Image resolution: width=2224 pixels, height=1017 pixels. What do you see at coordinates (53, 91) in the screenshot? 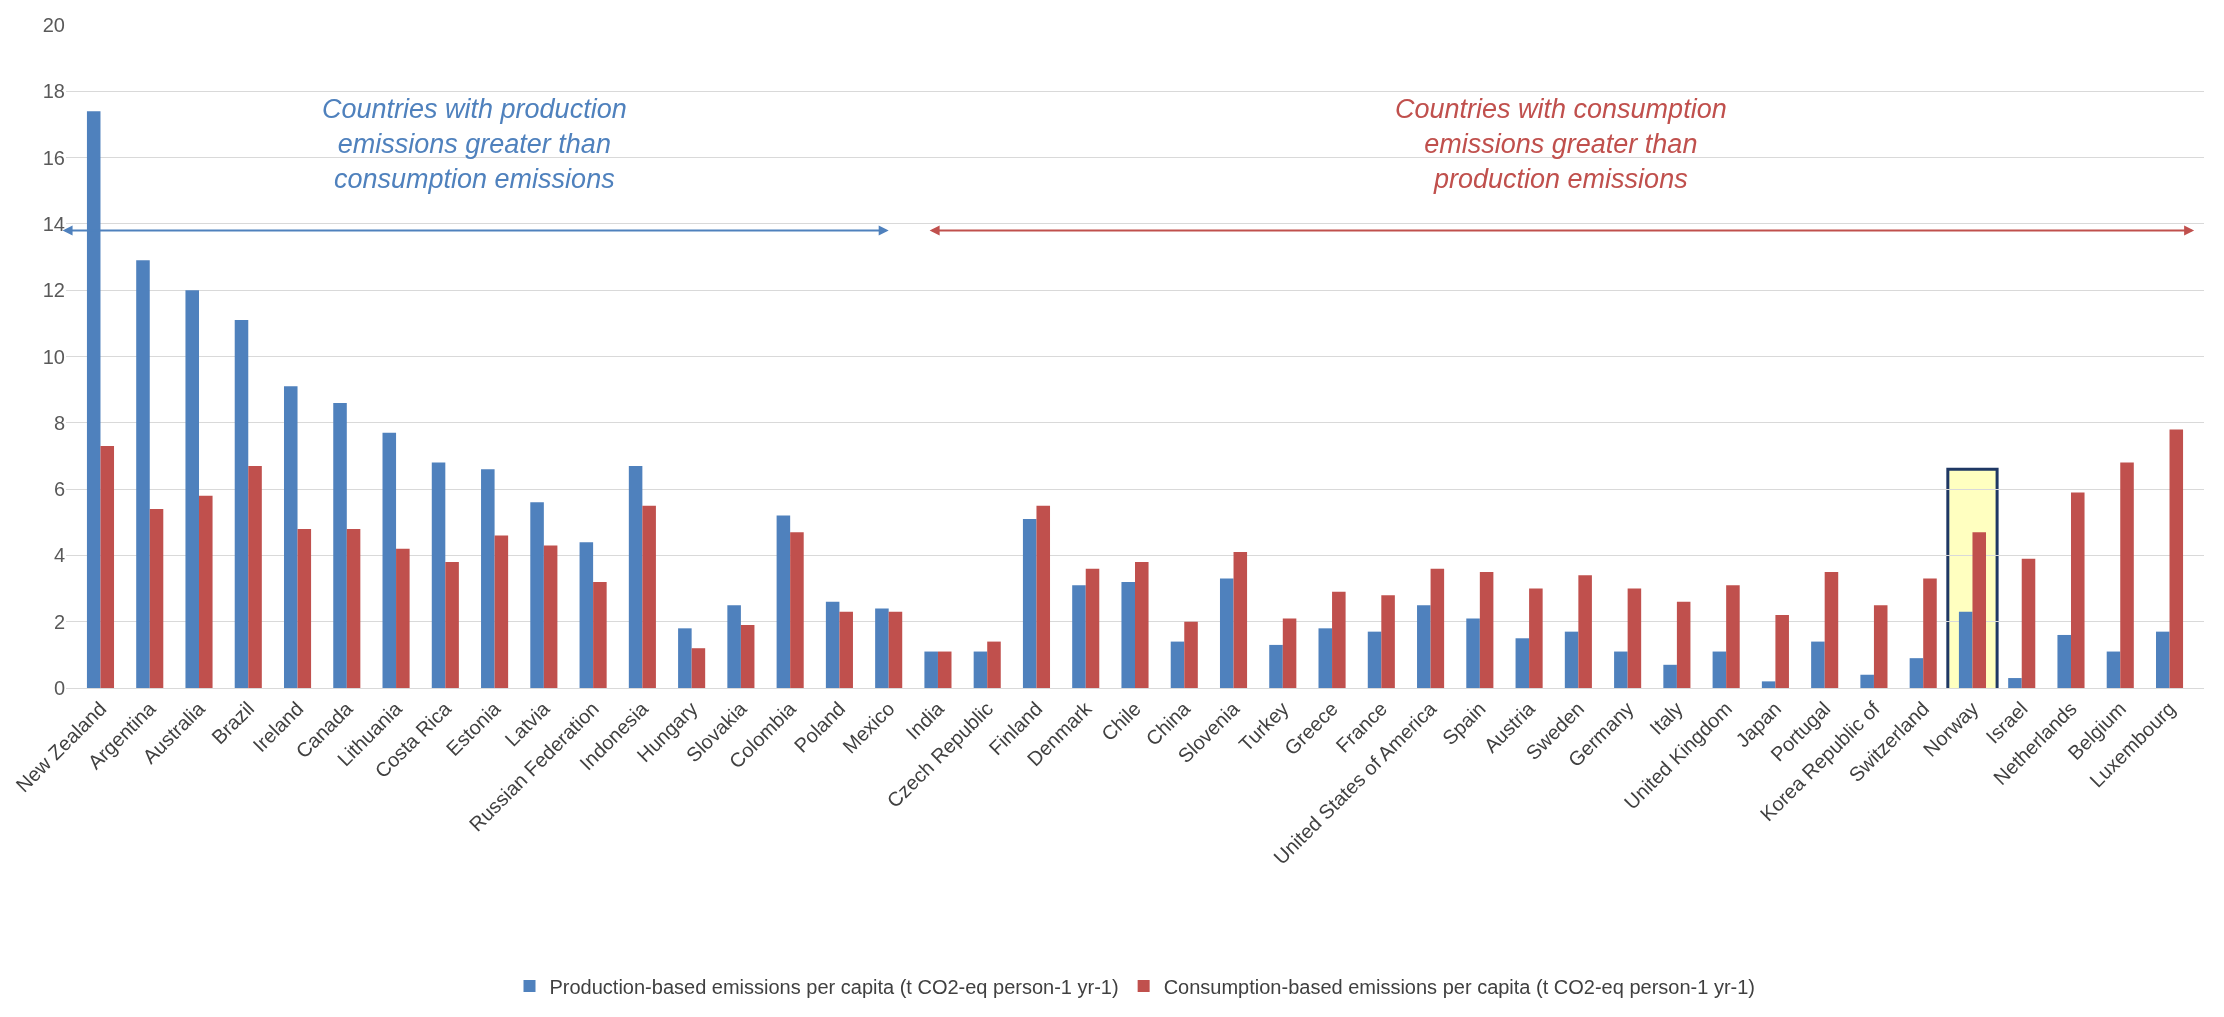
I see `y-tick-label: 18` at bounding box center [53, 91].